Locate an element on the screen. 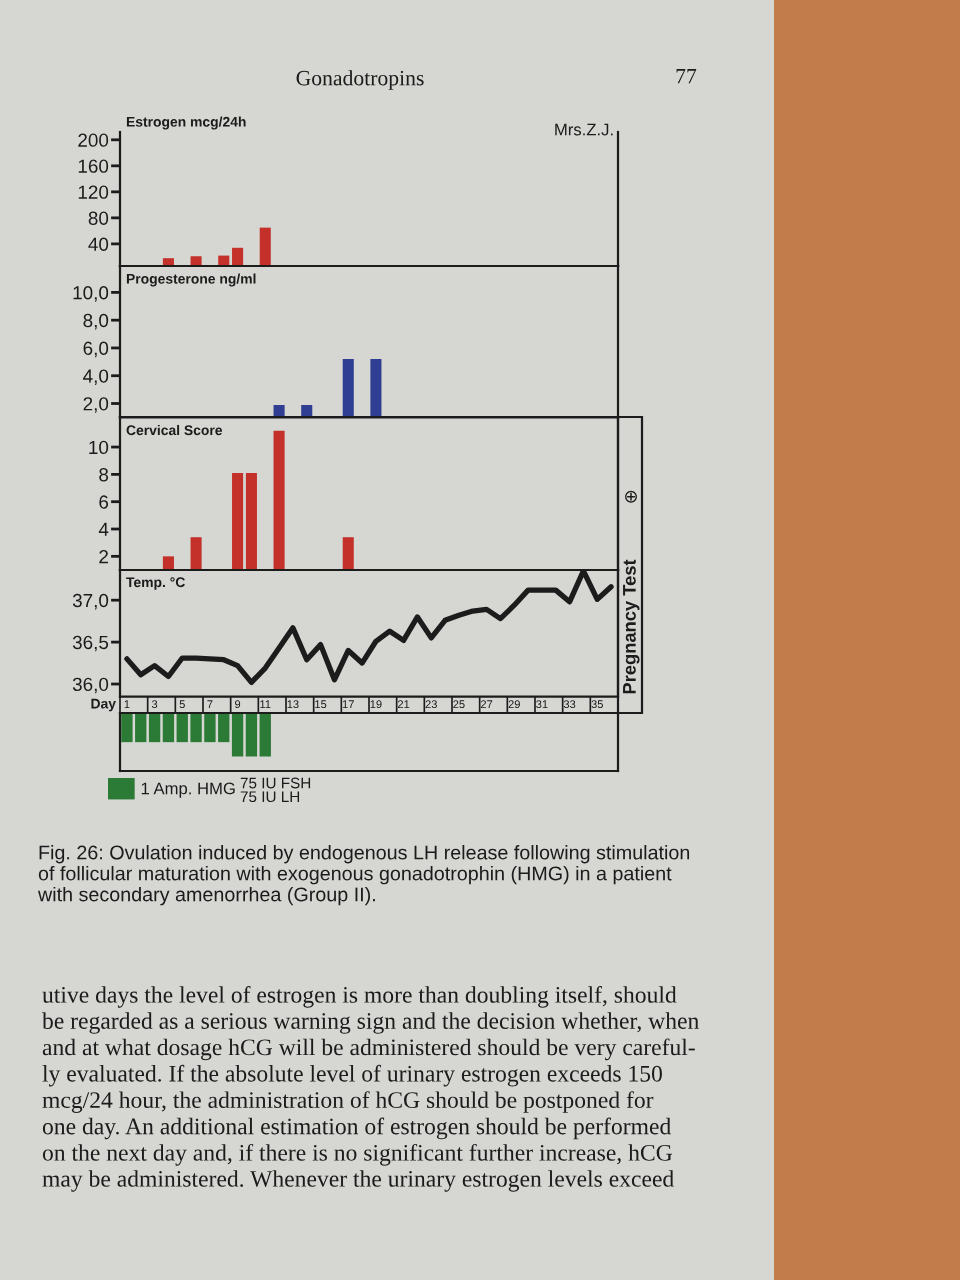  y-tick-label: 37,0 is located at coordinates (90, 601).